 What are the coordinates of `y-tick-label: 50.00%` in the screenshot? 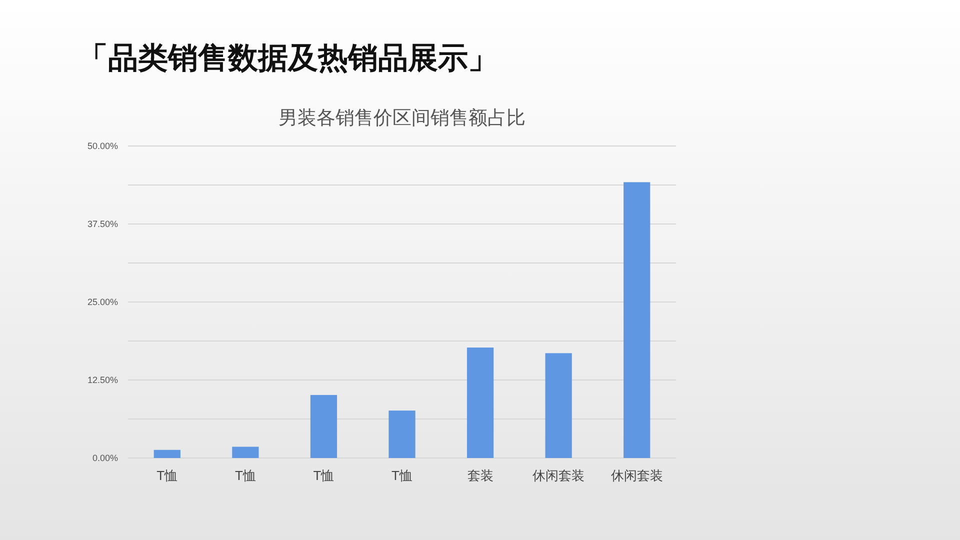 It's located at (102, 146).